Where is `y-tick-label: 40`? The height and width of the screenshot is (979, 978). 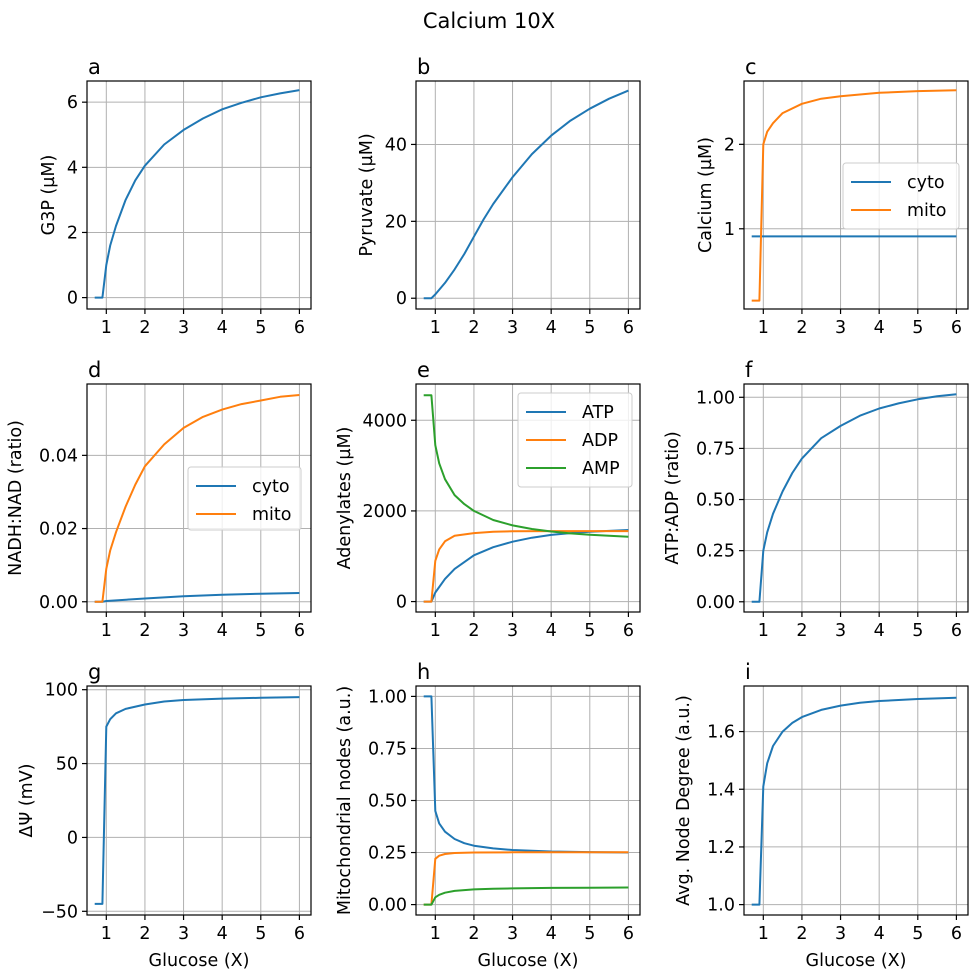 y-tick-label: 40 is located at coordinates (396, 145).